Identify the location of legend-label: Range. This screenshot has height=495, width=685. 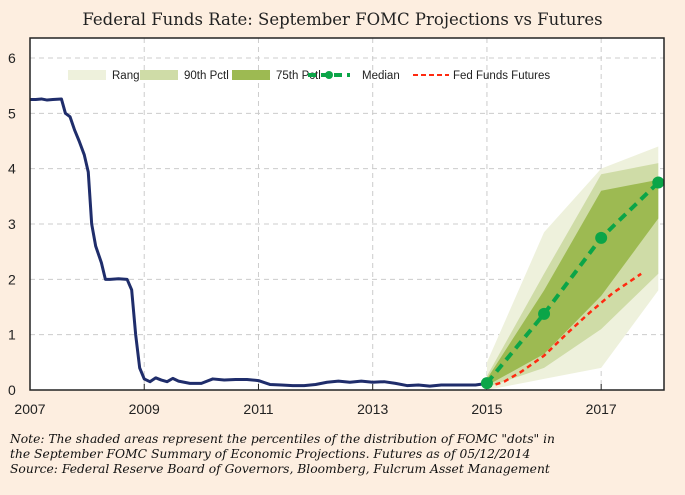
(129, 76).